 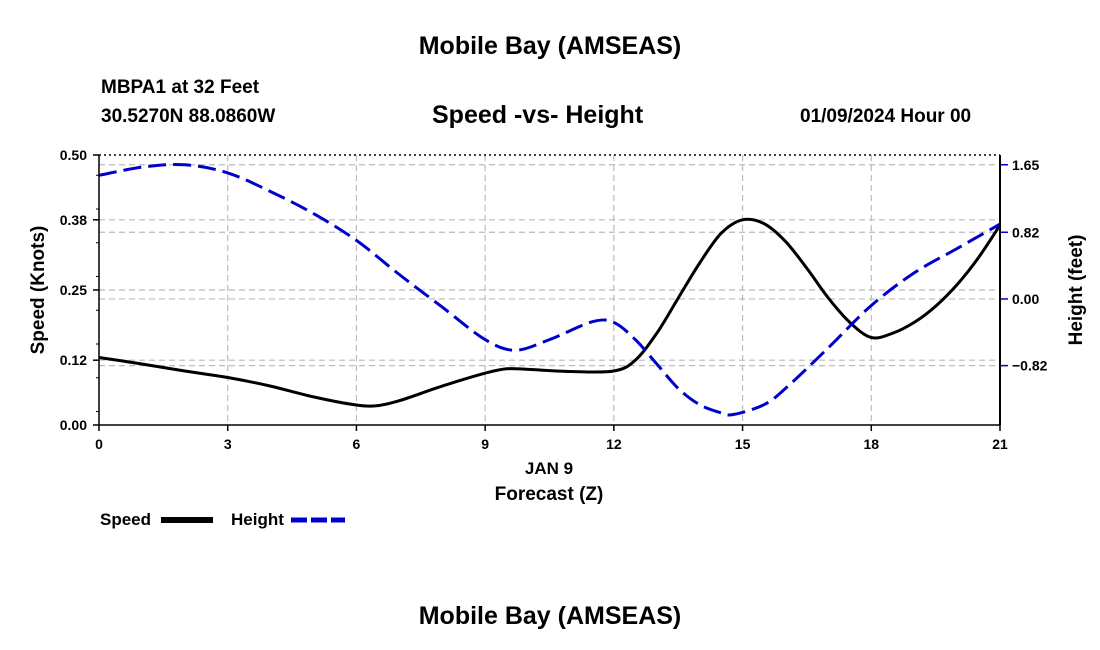 I want to click on x-axis-date-label: JAN 9, so click(x=549, y=468).